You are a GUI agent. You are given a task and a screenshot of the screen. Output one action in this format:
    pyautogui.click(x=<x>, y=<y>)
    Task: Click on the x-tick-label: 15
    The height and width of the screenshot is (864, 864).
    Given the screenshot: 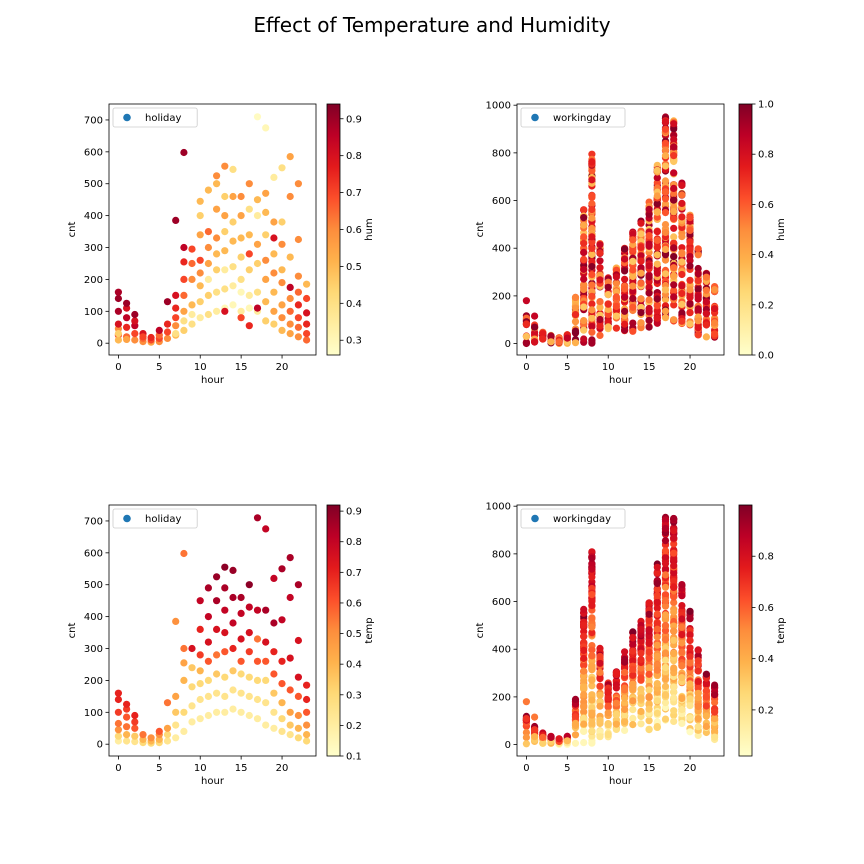 What is the action you would take?
    pyautogui.click(x=241, y=367)
    